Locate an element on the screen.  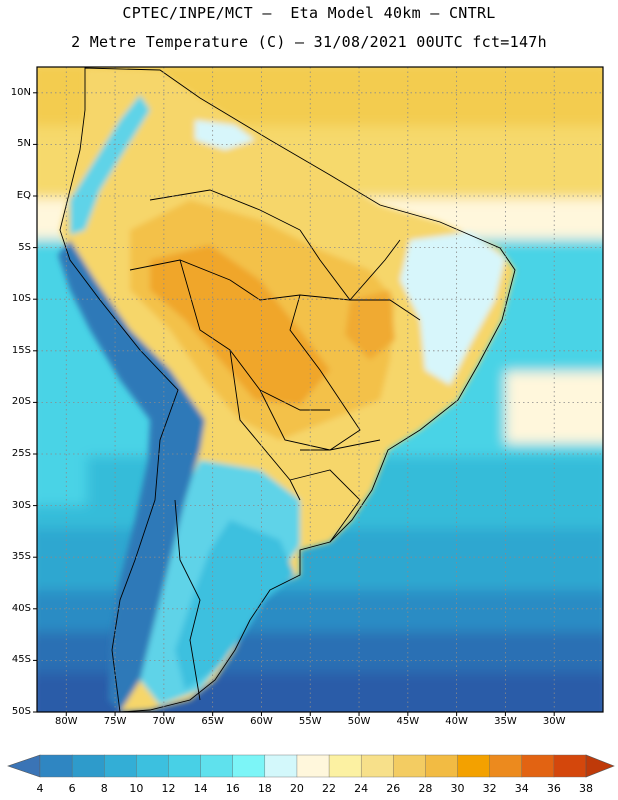
lon-label: 55W is located at coordinates (310, 721).